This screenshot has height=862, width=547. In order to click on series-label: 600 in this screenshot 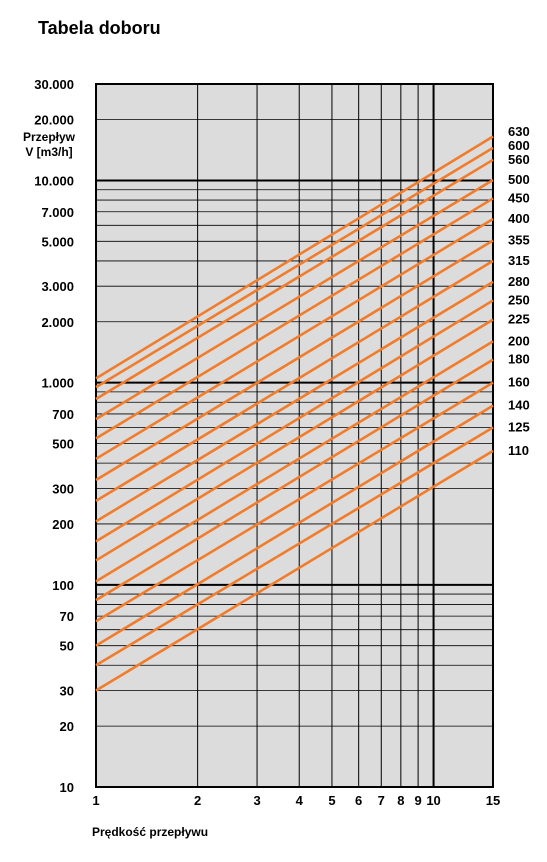, I will do `click(519, 145)`.